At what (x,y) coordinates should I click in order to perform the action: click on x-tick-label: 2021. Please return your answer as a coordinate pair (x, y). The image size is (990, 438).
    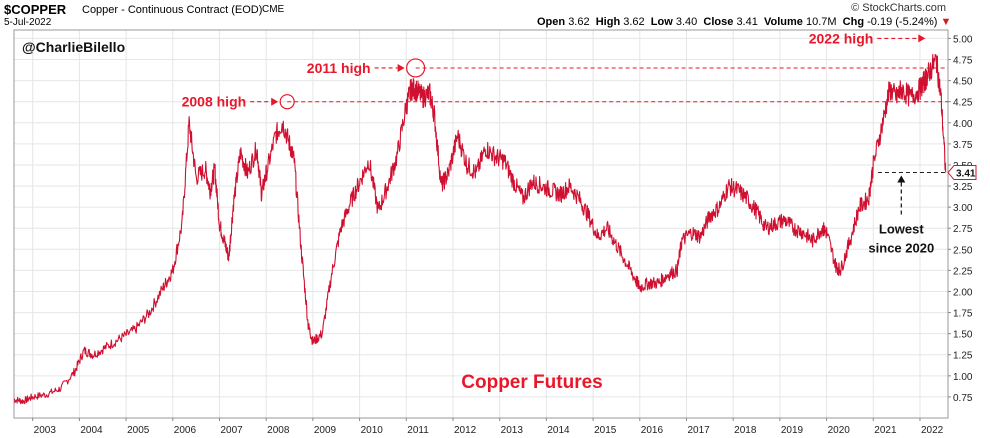
    Looking at the image, I should click on (885, 430).